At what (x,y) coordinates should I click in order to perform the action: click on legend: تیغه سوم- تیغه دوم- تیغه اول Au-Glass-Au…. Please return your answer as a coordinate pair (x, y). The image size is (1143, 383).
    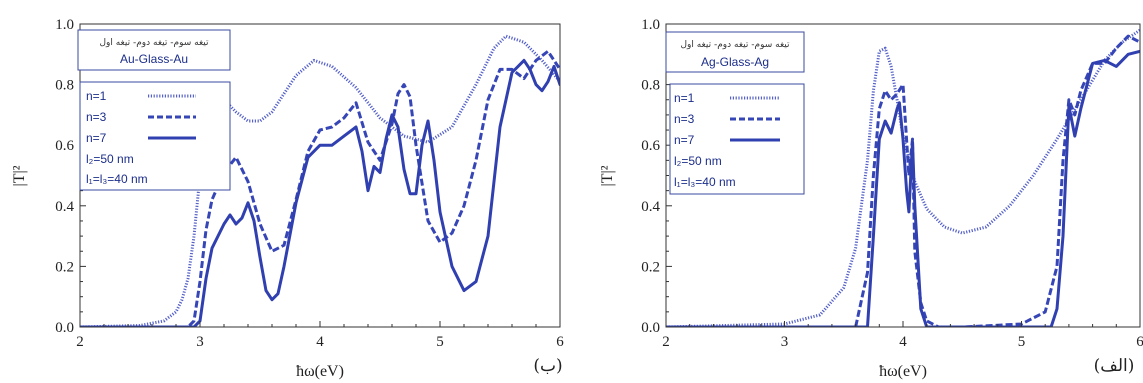
    Looking at the image, I should click on (154, 110).